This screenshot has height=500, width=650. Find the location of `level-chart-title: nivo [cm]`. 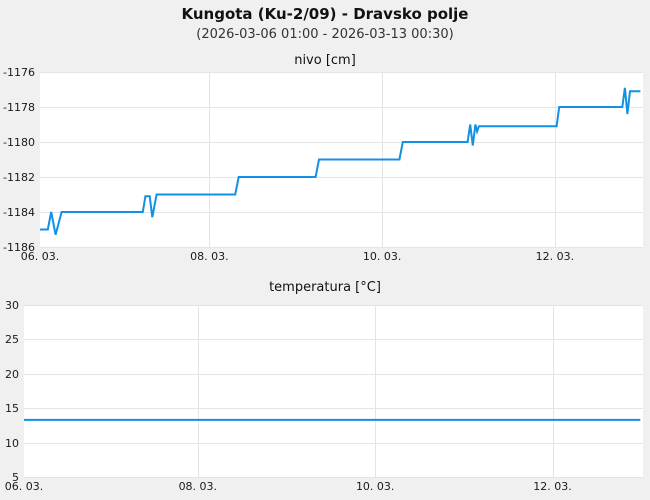

level-chart-title: nivo [cm] is located at coordinates (325, 60).